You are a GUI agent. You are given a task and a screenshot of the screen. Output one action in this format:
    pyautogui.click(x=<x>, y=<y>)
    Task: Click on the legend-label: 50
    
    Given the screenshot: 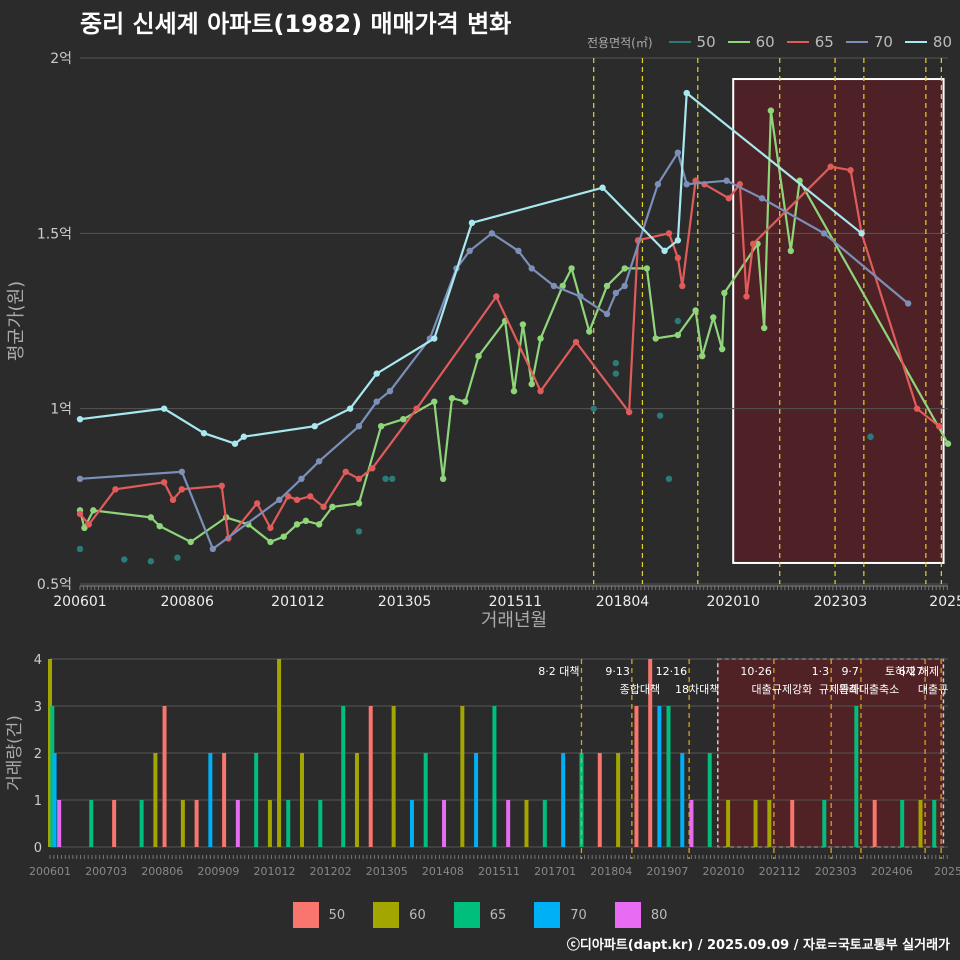 What is the action you would take?
    pyautogui.click(x=337, y=915)
    